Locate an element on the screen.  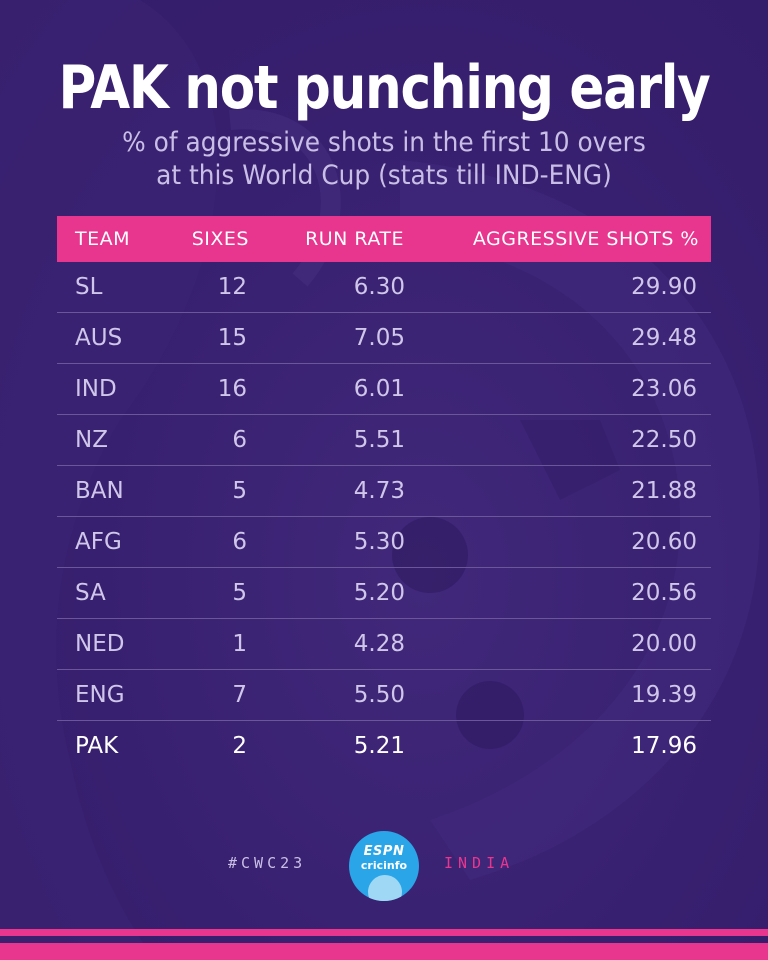
cell-run-rate: 5.30 is located at coordinates (379, 542).